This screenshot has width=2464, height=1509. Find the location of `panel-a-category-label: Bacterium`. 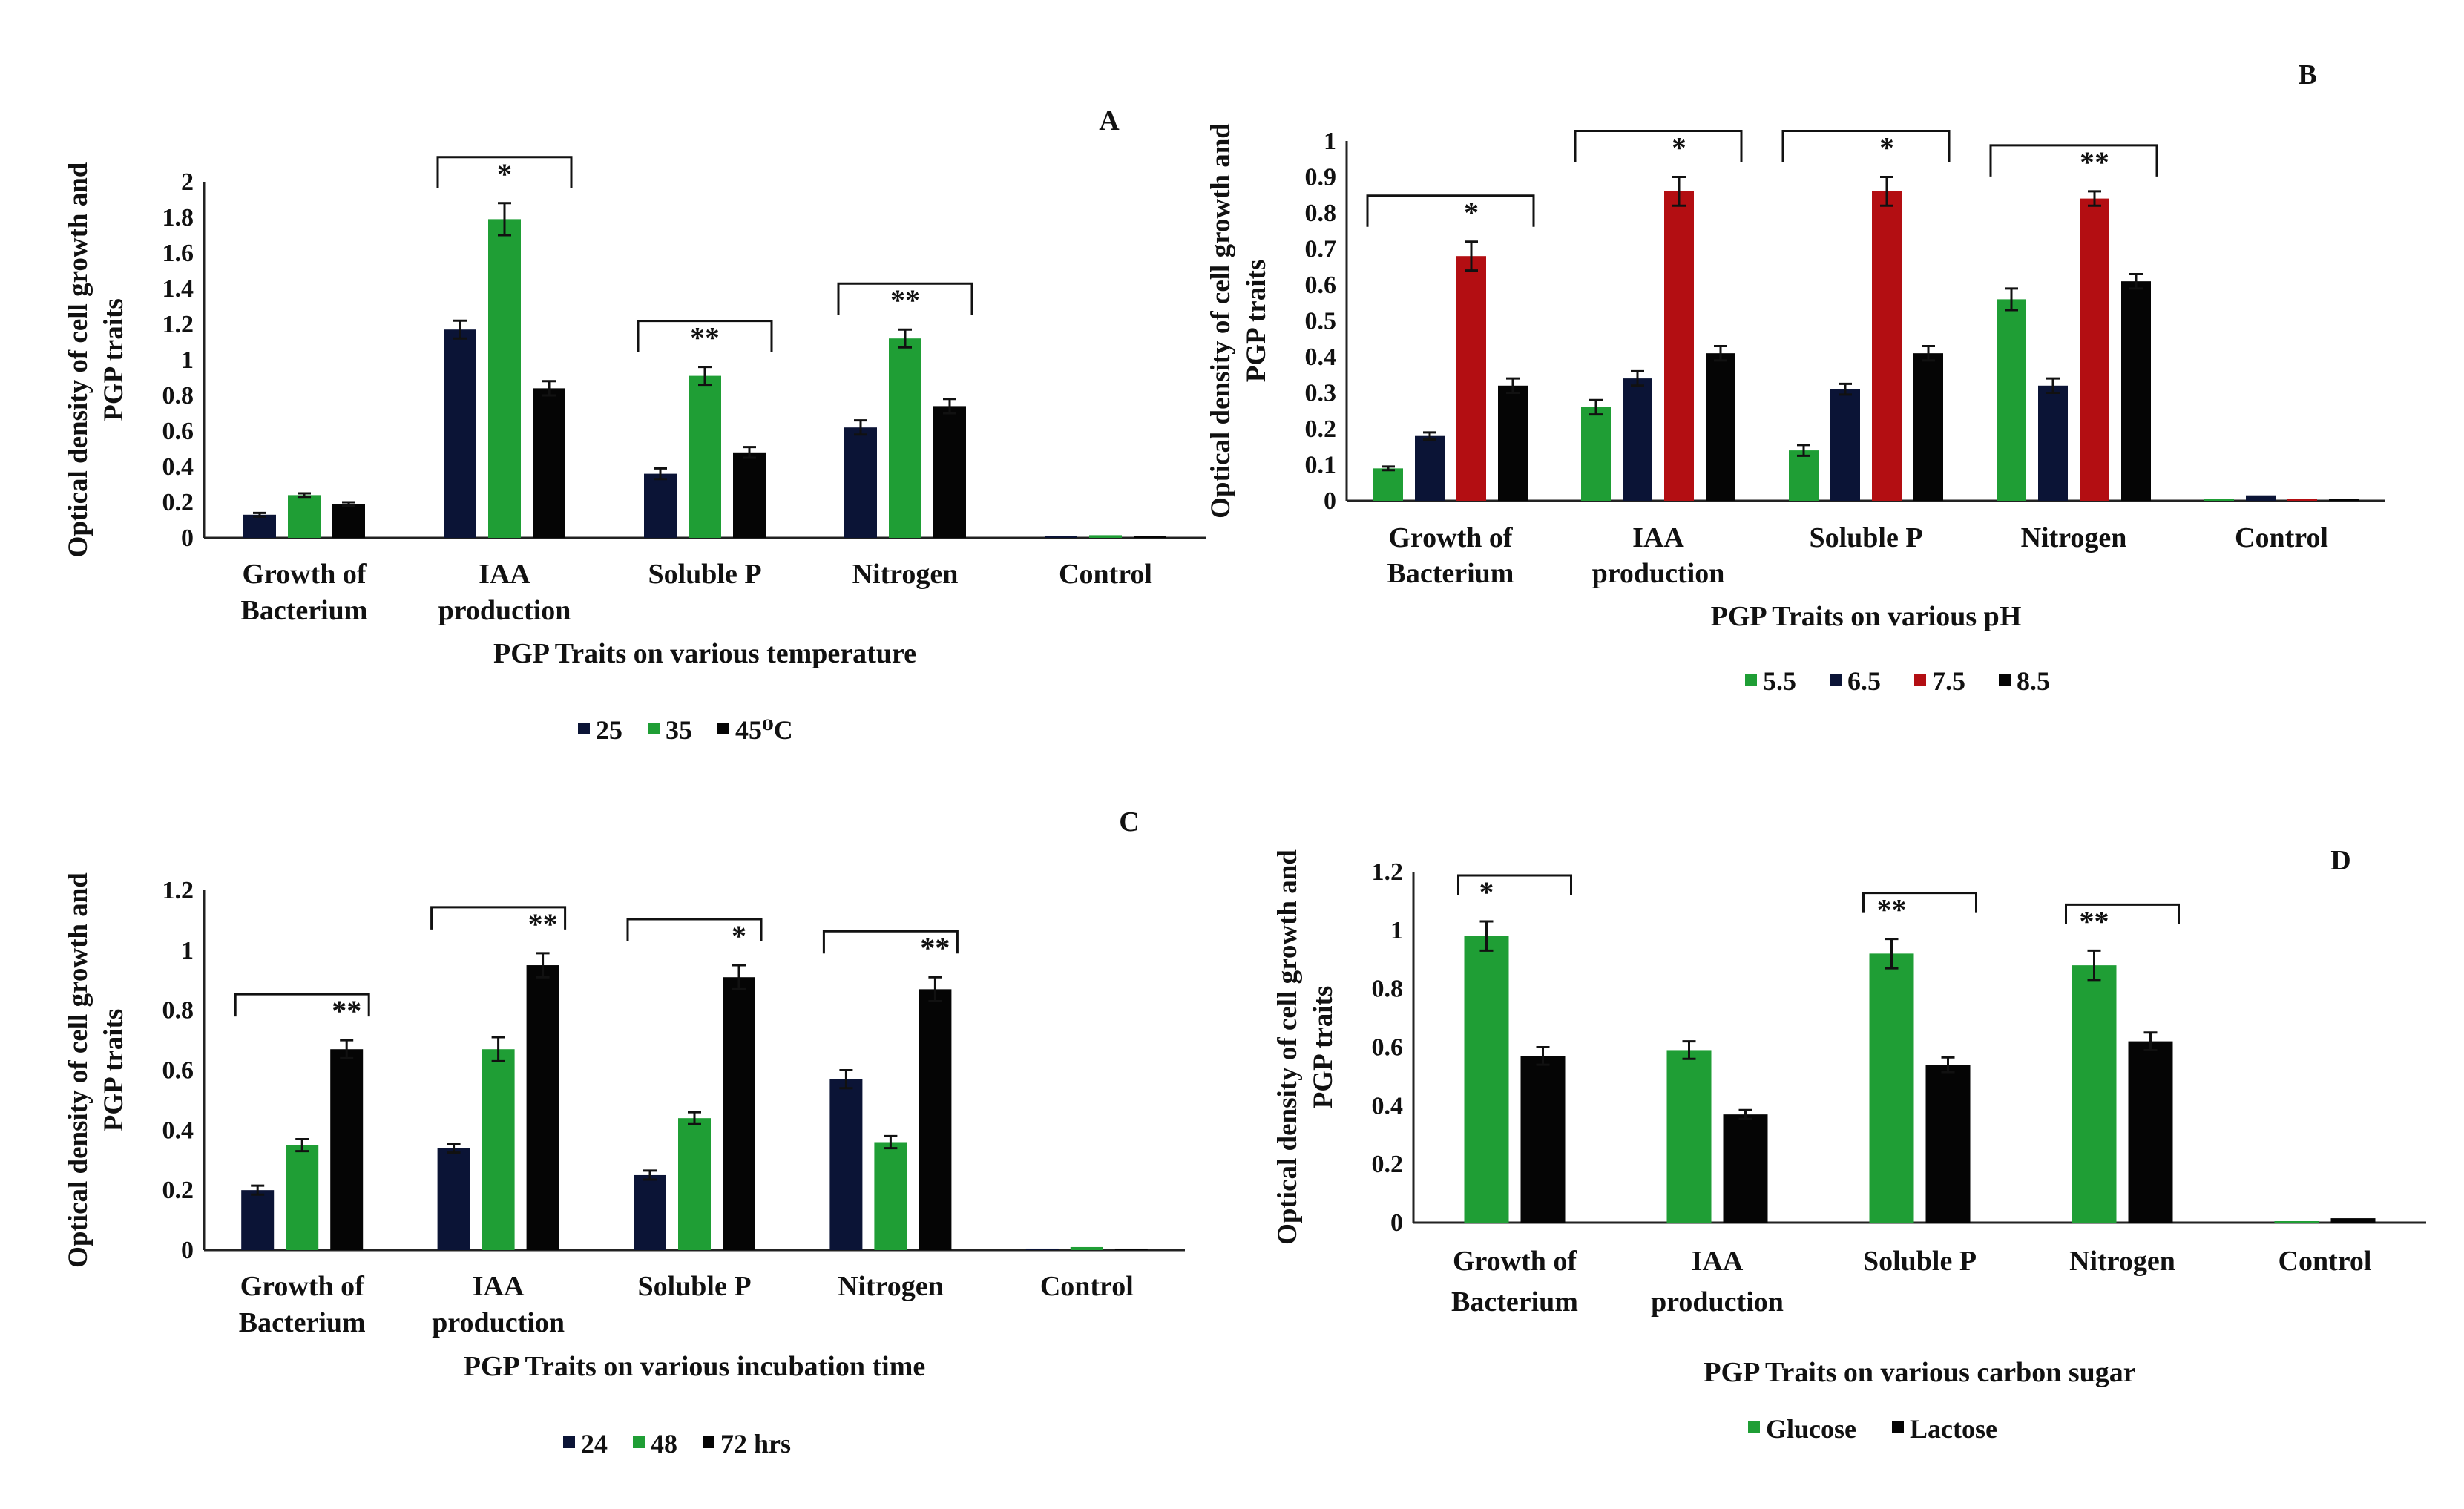

panel-a-category-label: Bacterium is located at coordinates (304, 610).